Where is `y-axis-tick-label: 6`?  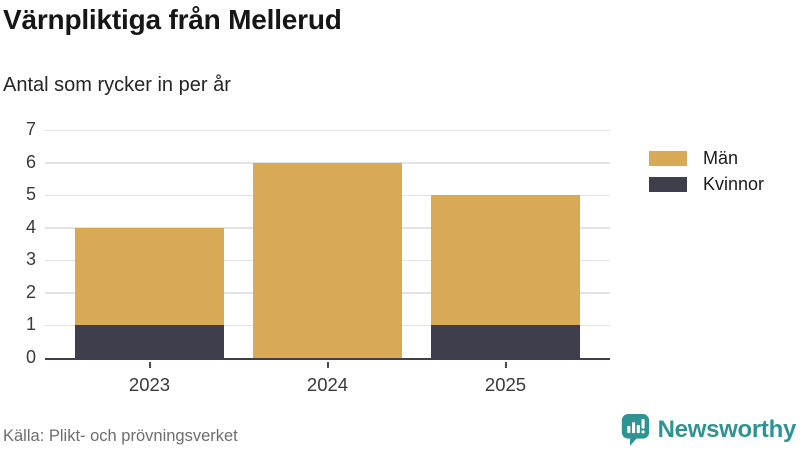
y-axis-tick-label: 6 is located at coordinates (30, 161).